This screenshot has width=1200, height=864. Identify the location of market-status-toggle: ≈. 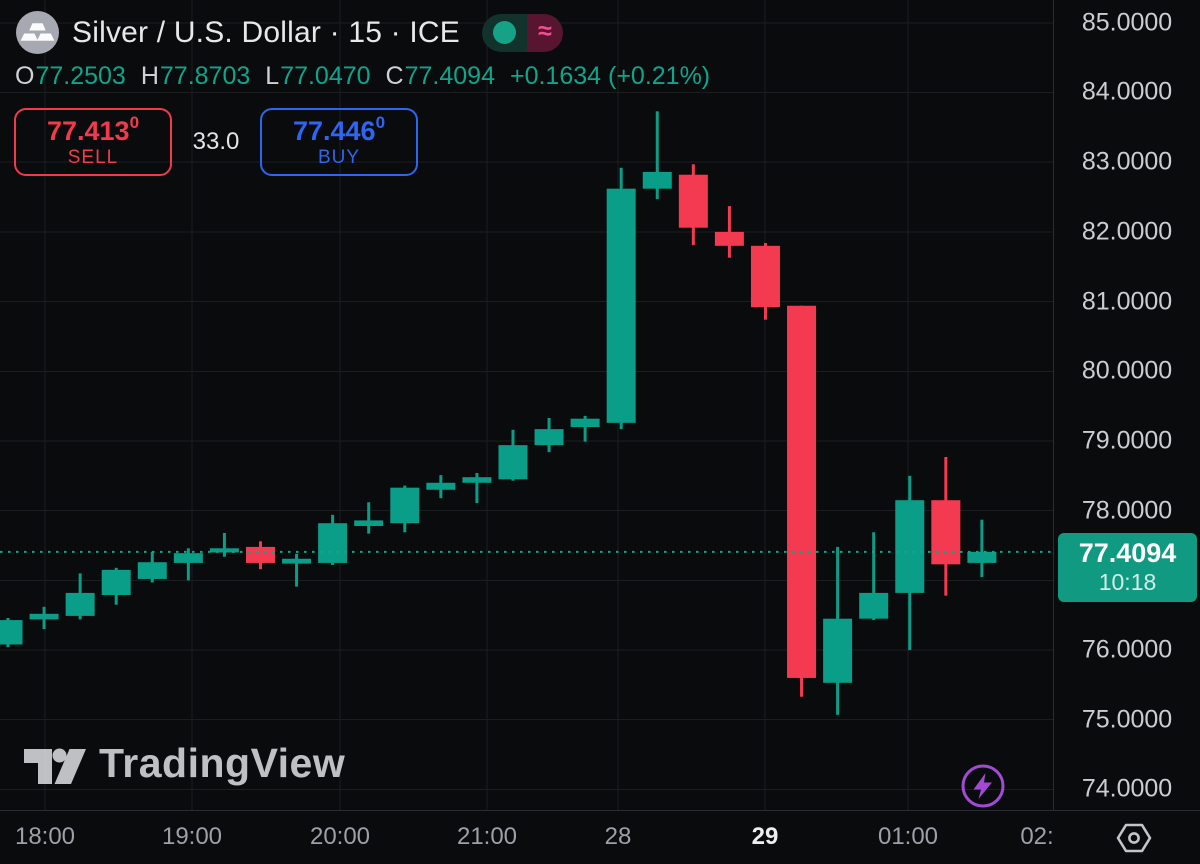
(522, 32).